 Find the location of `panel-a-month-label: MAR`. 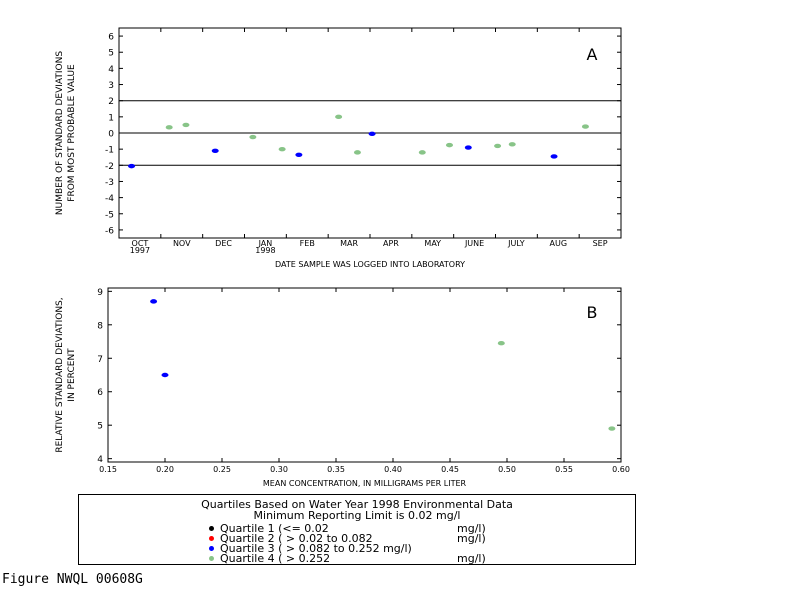

panel-a-month-label: MAR is located at coordinates (349, 243).